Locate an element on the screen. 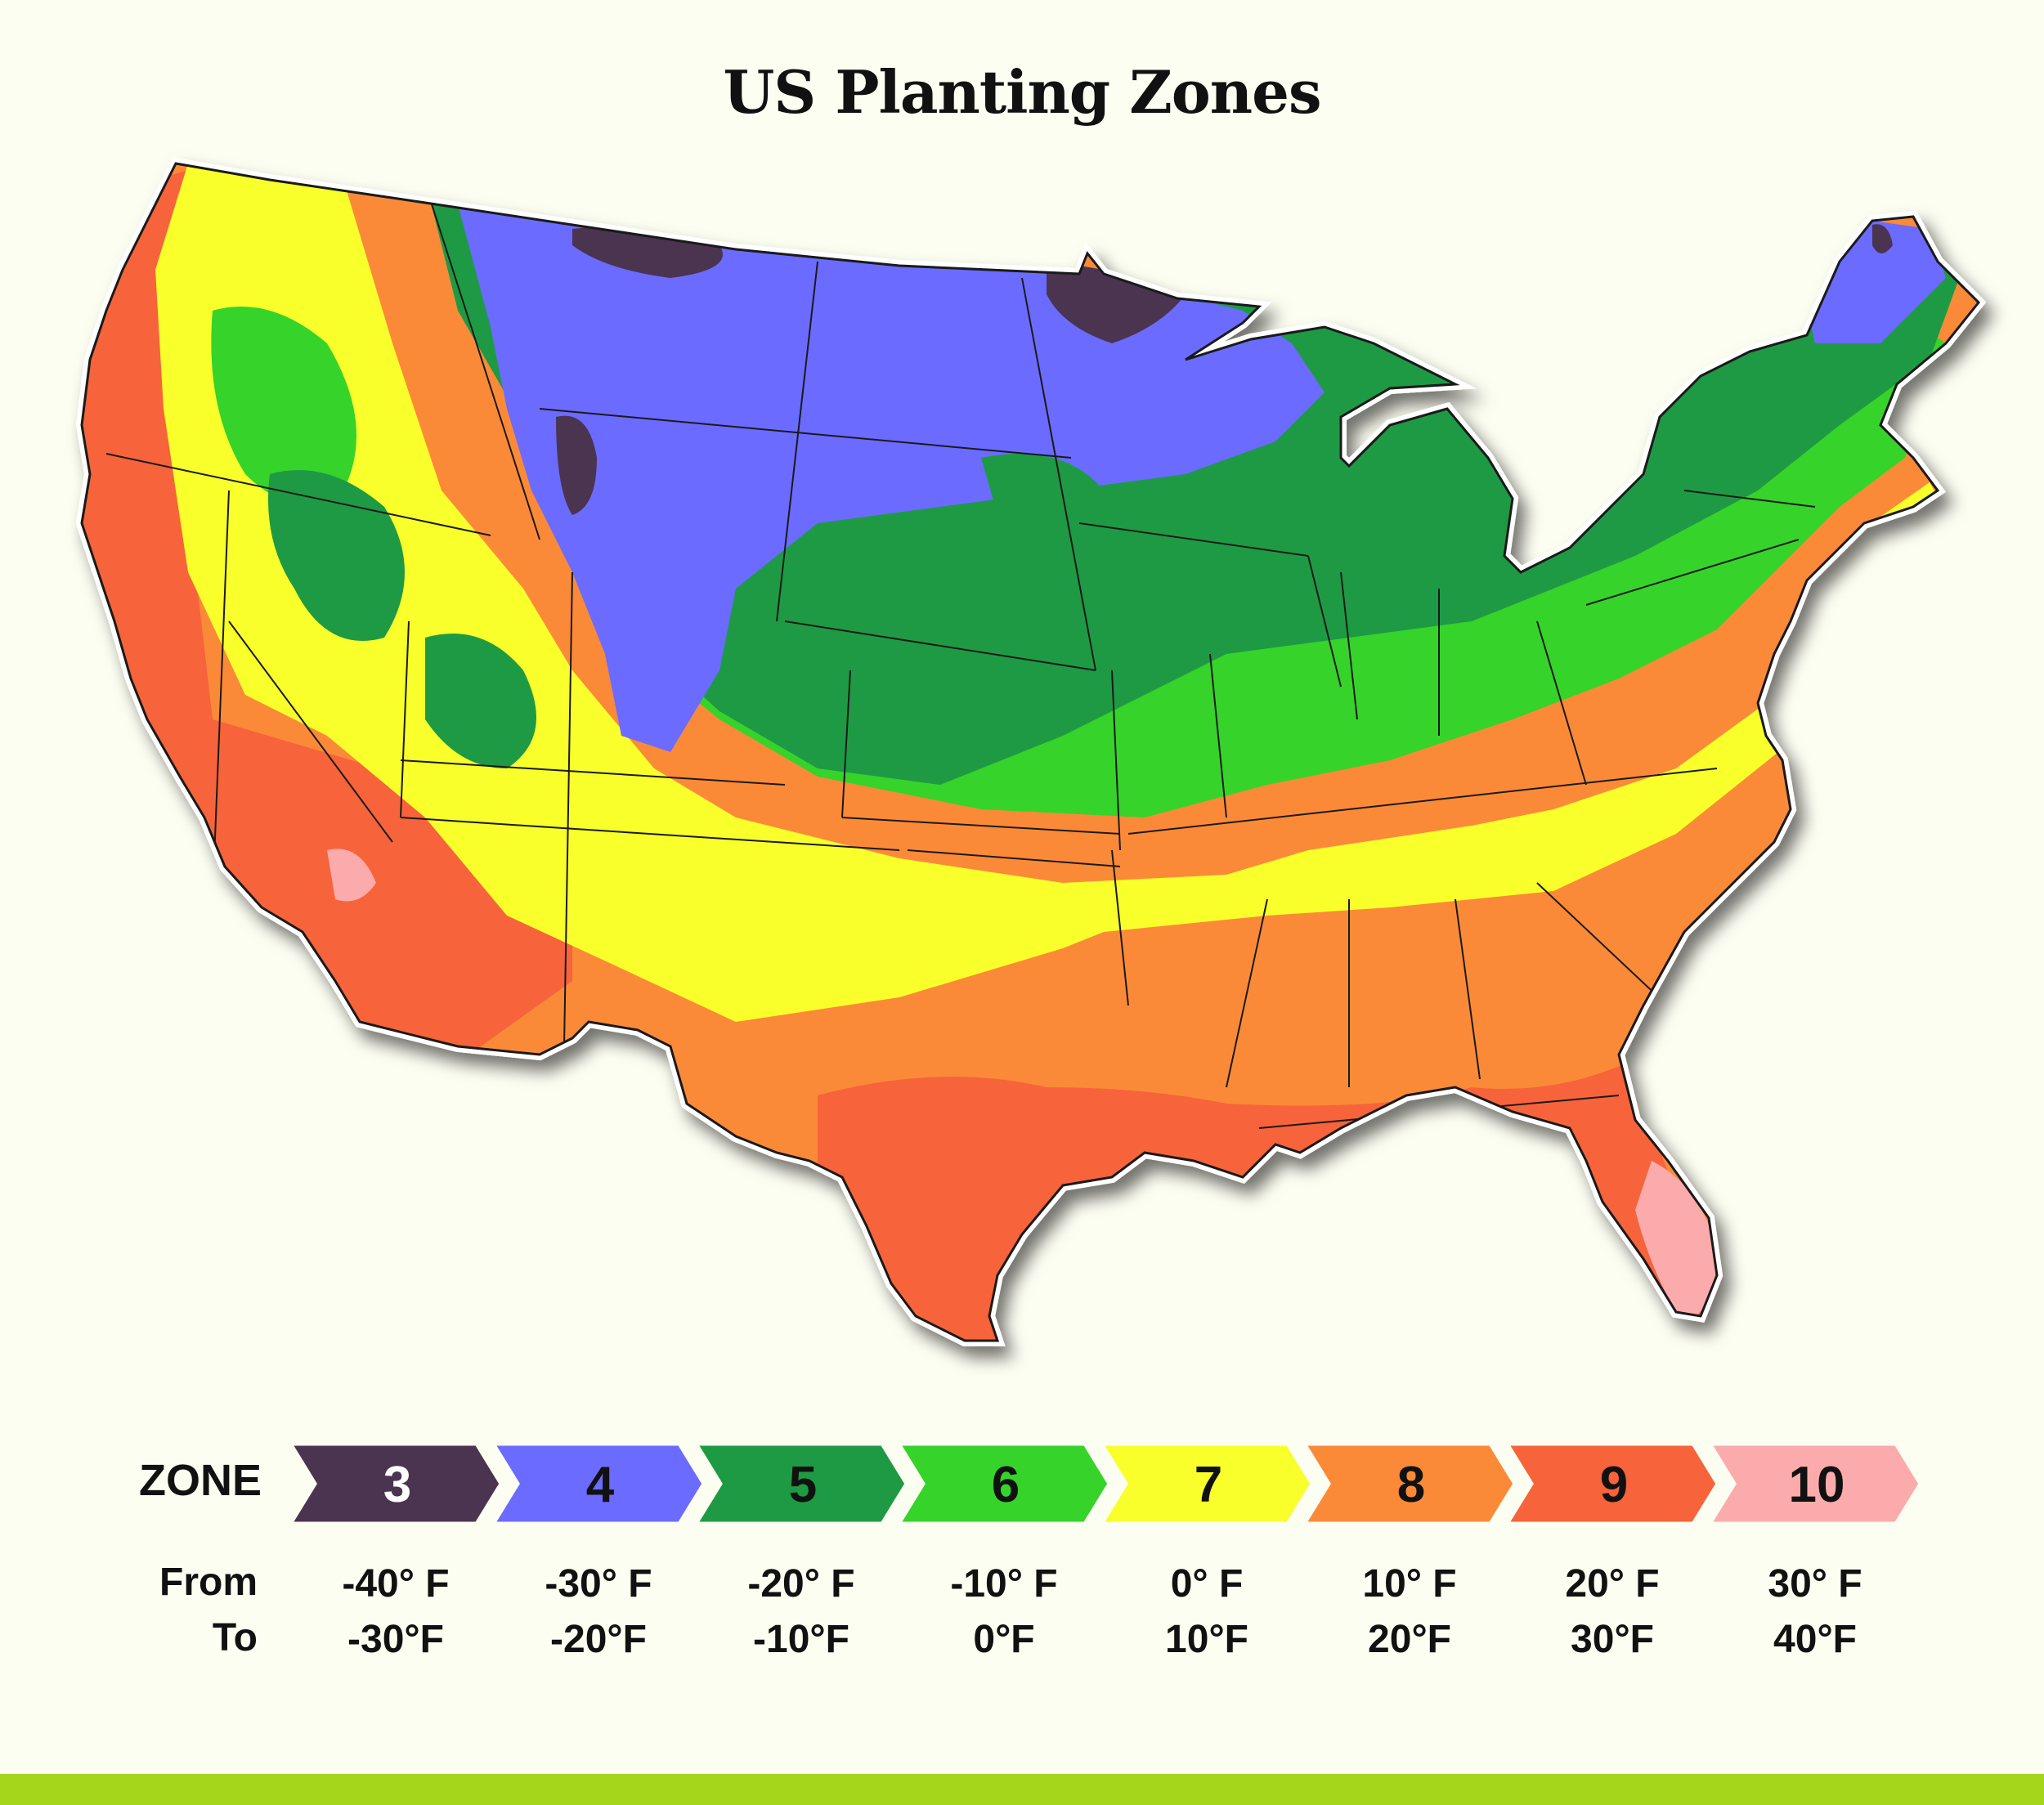 The height and width of the screenshot is (1805, 2044). zone-10-to: 40°F is located at coordinates (1815, 1639).